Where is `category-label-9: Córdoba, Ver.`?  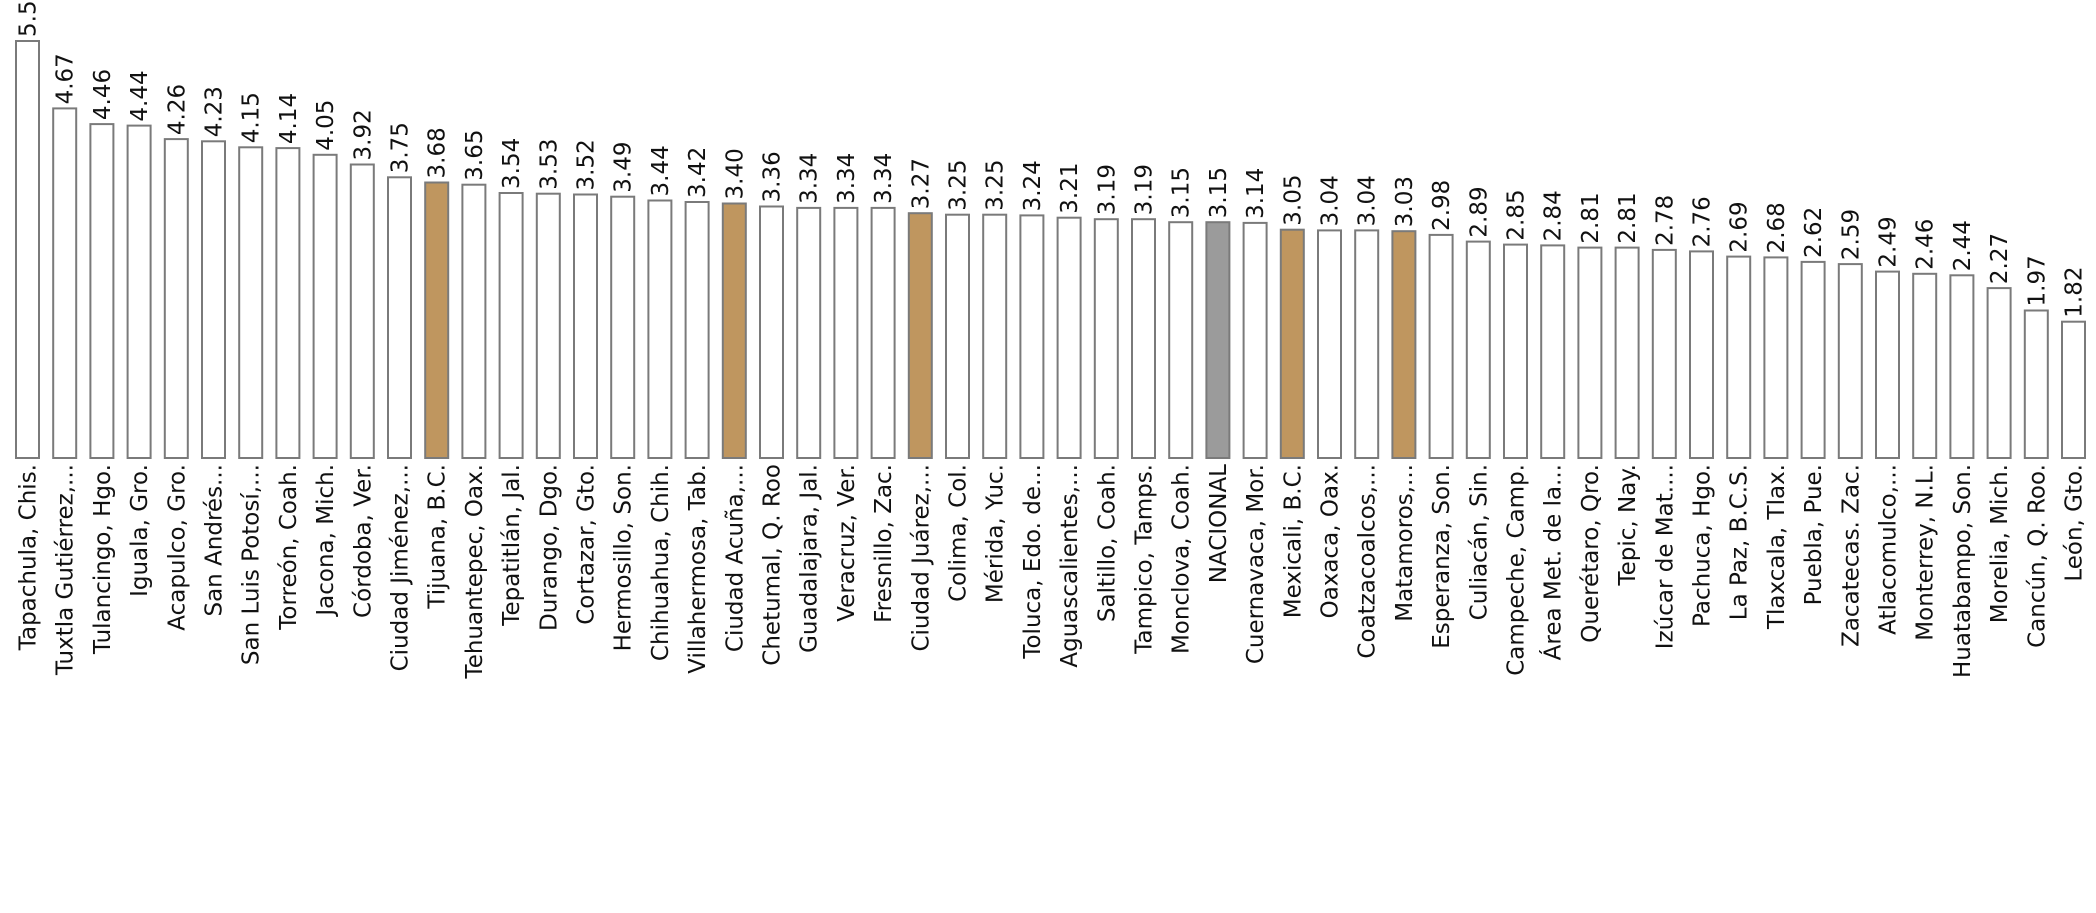 category-label-9: Córdoba, Ver. is located at coordinates (363, 541).